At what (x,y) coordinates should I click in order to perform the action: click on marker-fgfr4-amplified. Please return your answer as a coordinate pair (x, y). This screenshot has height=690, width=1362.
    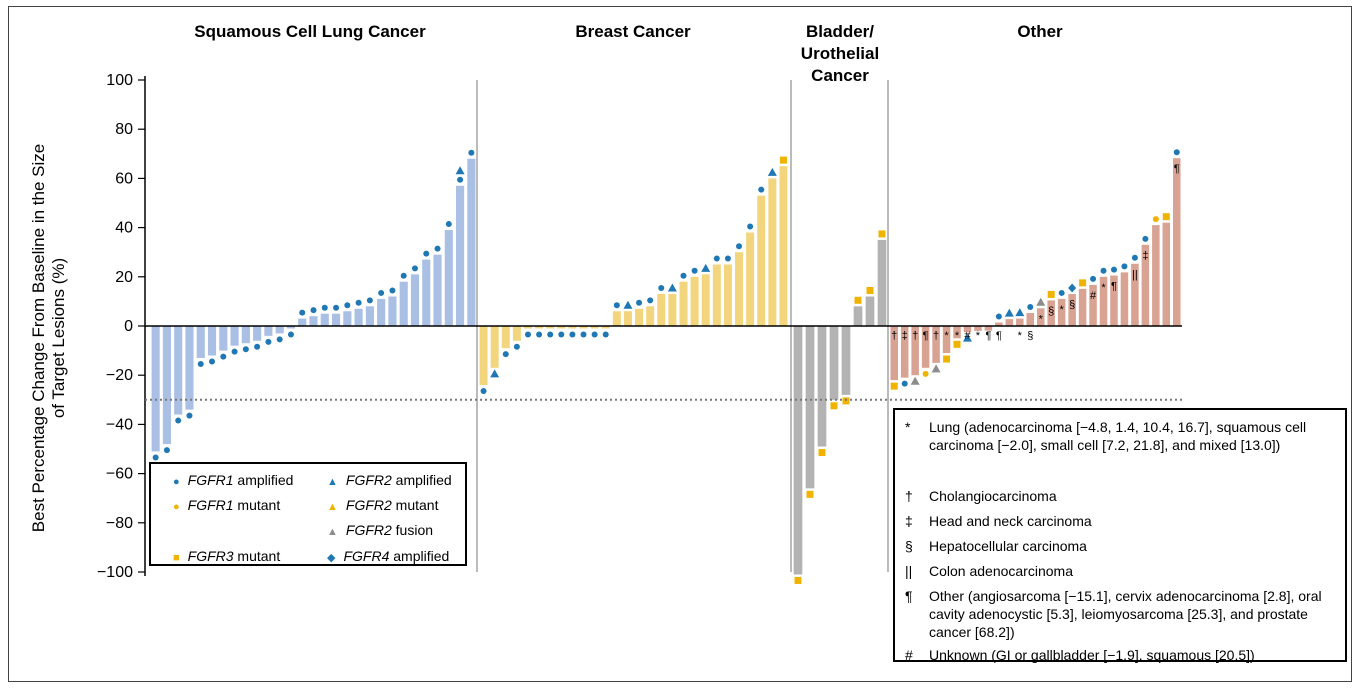
    Looking at the image, I should click on (1072, 288).